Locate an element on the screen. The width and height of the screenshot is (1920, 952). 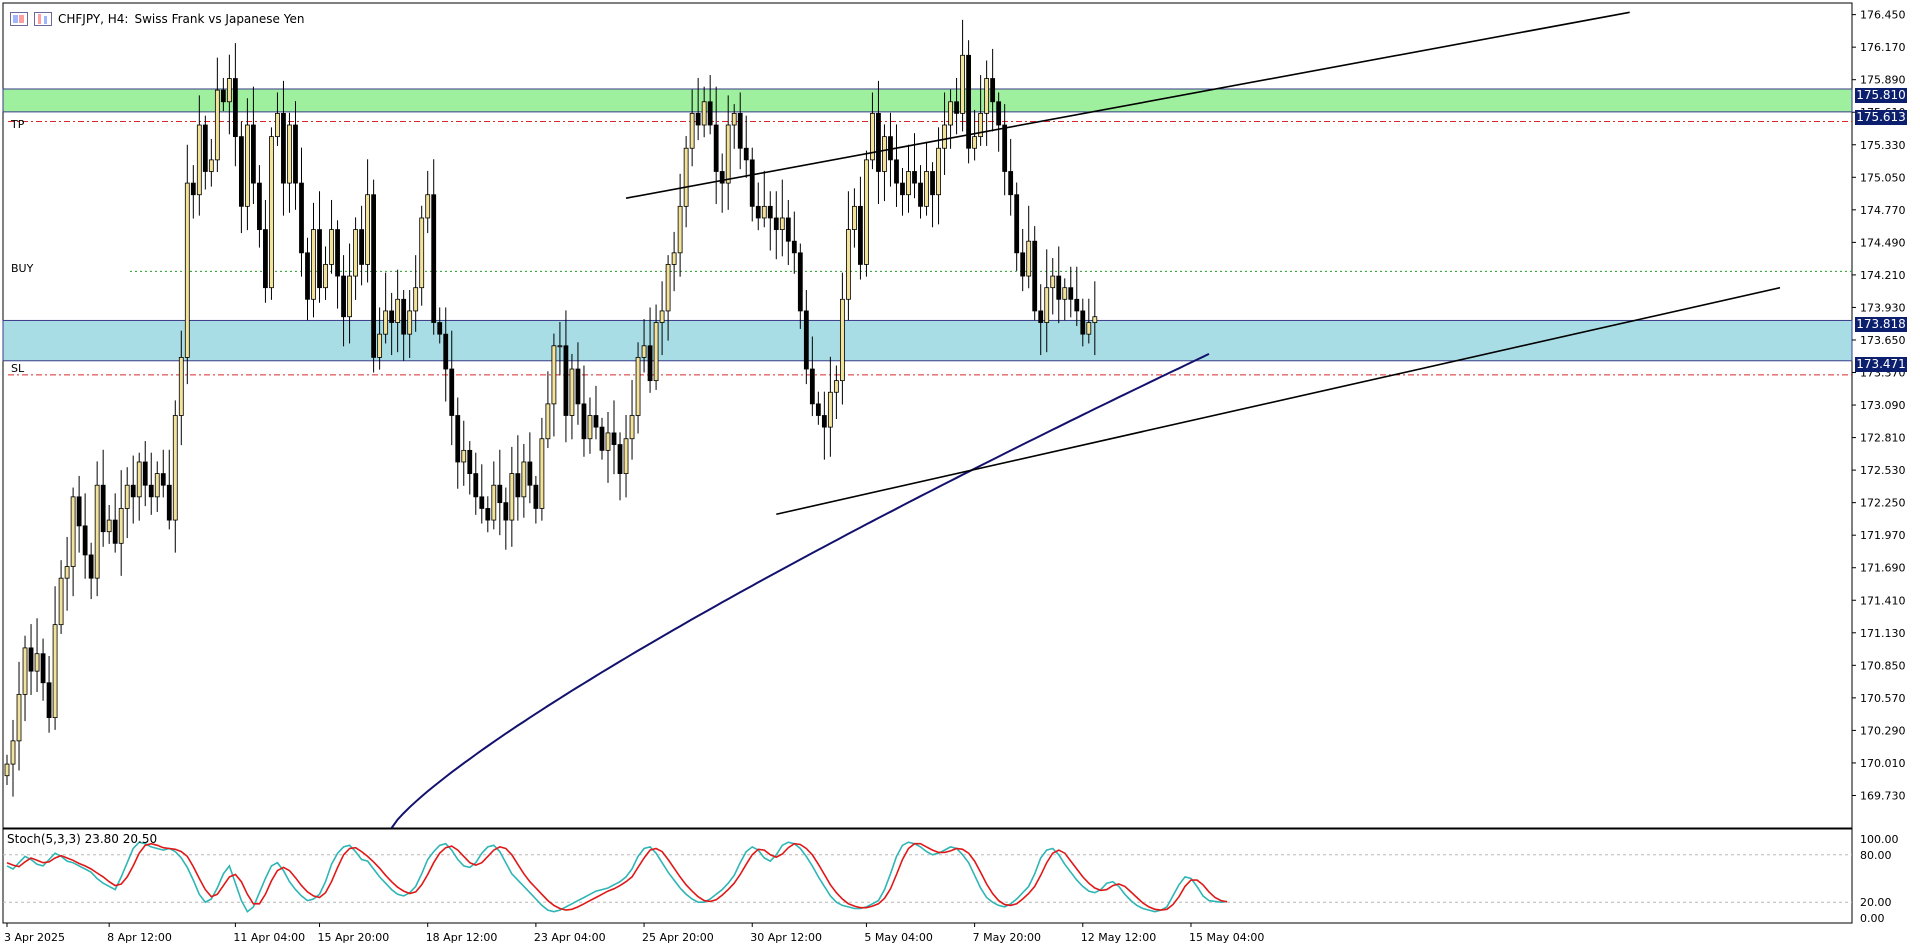
y-tick-label: 171.130 is located at coordinates (1883, 633).